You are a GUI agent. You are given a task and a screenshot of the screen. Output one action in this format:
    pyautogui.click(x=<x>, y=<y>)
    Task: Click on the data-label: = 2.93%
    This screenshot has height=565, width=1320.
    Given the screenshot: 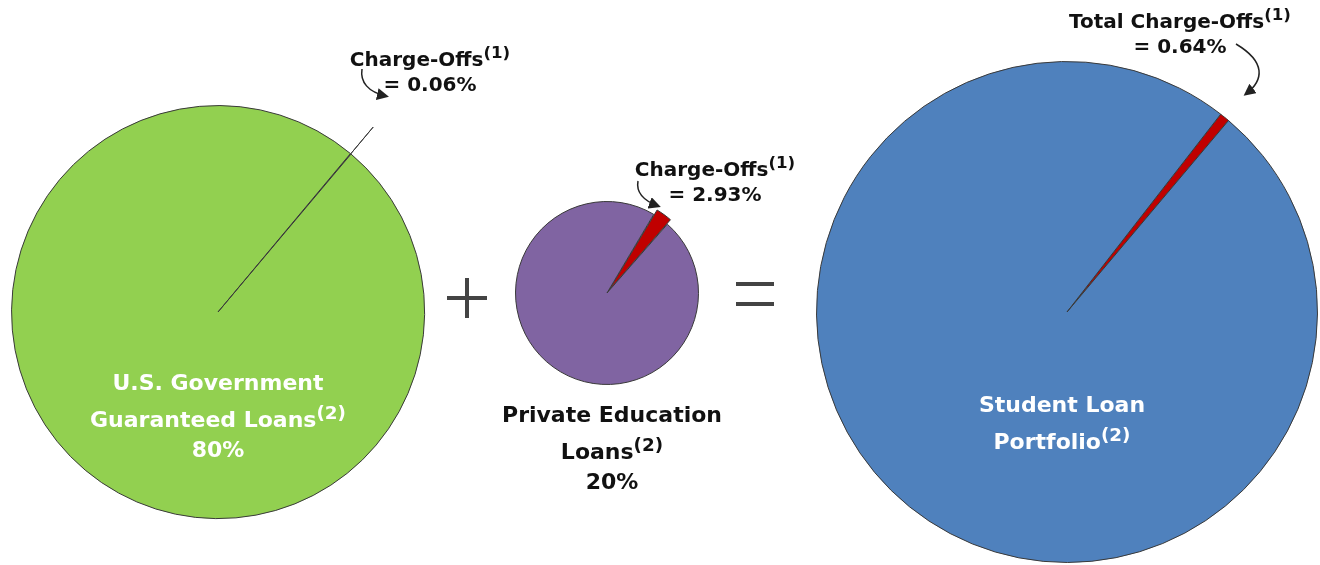 What is the action you would take?
    pyautogui.click(x=715, y=193)
    